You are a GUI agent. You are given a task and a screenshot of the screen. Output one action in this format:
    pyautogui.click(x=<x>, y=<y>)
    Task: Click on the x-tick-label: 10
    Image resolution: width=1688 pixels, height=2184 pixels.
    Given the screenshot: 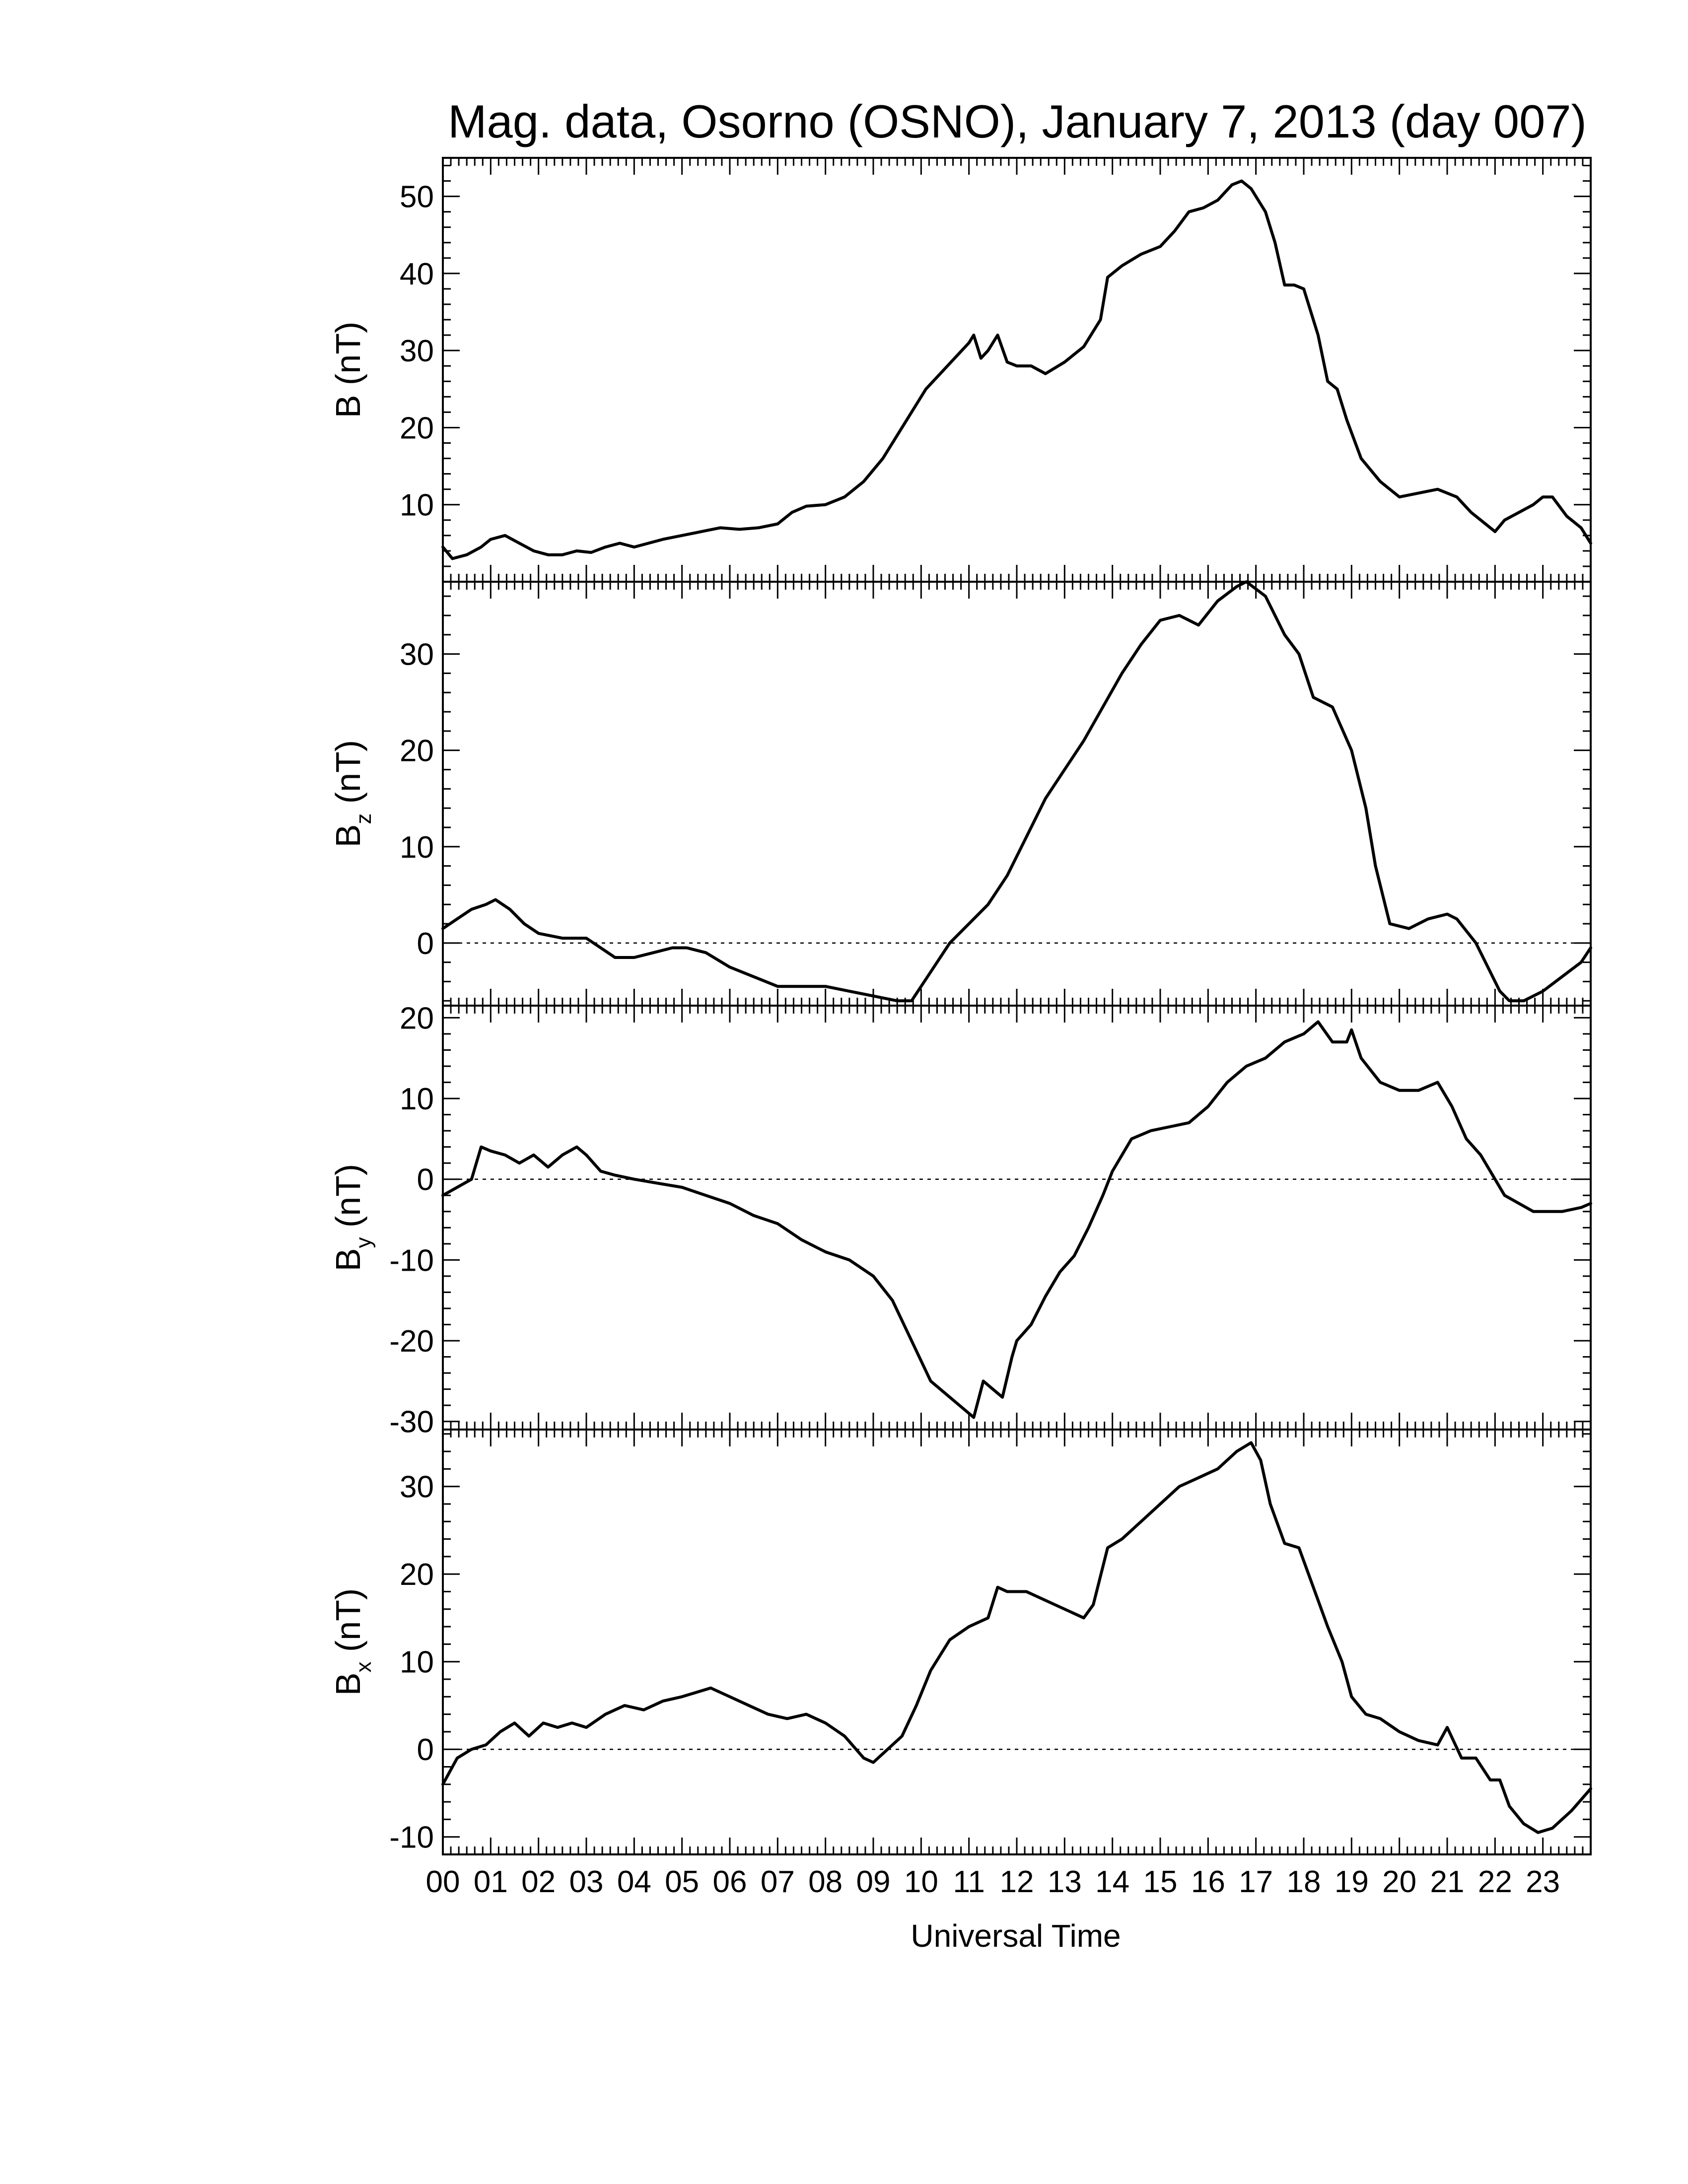 What is the action you would take?
    pyautogui.click(x=921, y=1882)
    